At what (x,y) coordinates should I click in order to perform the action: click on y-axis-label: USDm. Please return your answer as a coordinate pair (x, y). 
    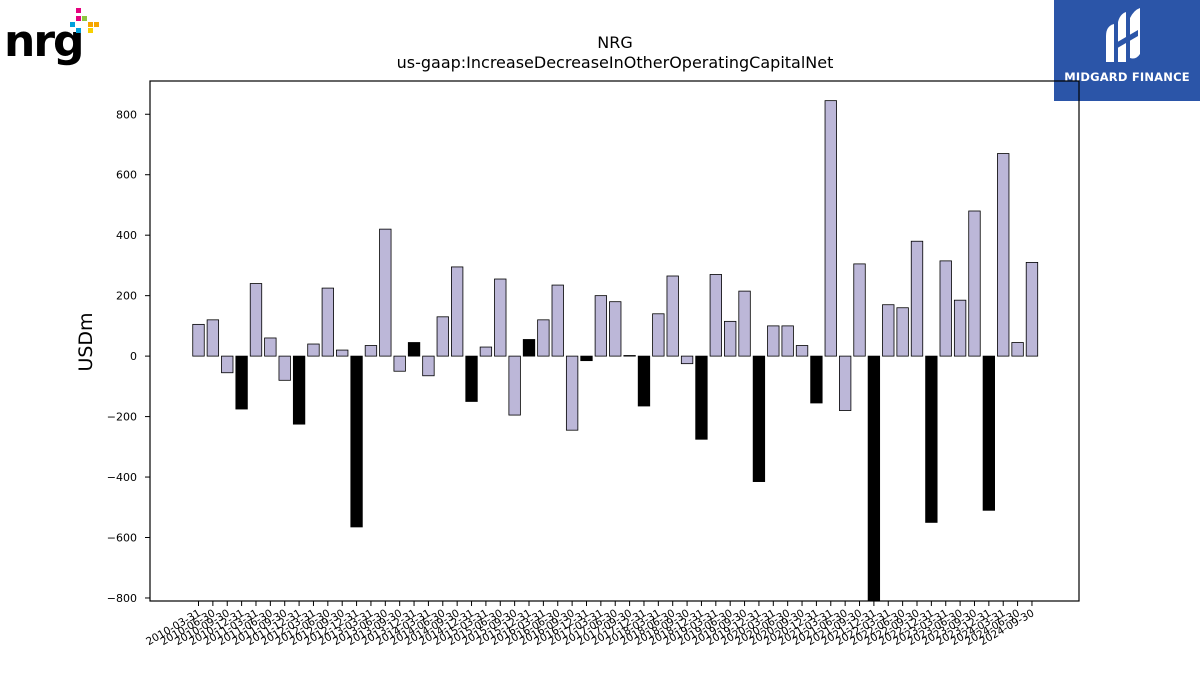
    Looking at the image, I should click on (86, 341).